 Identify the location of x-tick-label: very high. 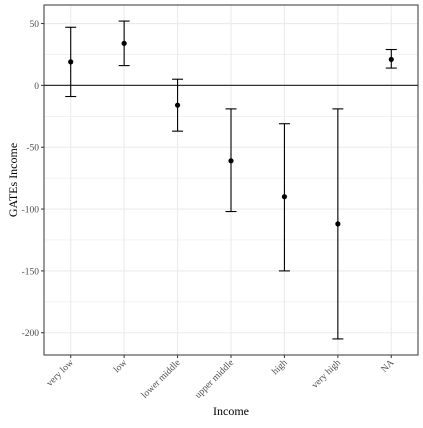
(326, 374).